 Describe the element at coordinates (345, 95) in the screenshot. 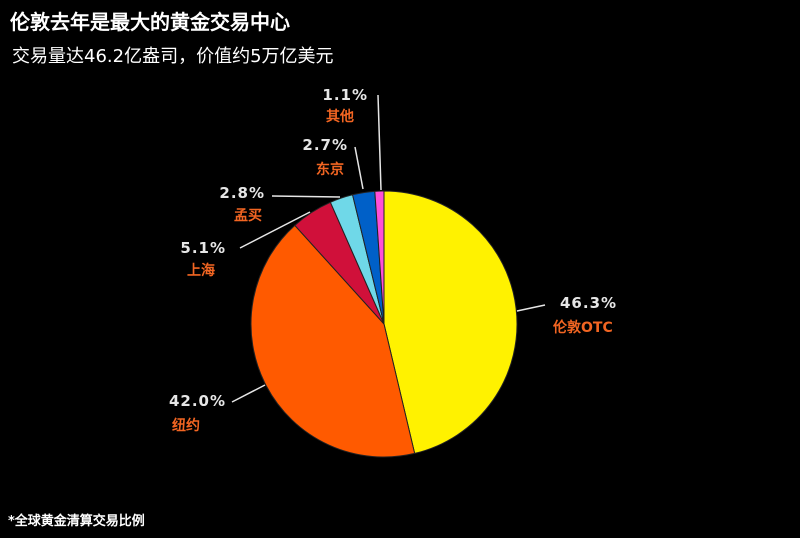

I see `slice-percent-label-5: 1.1%` at that location.